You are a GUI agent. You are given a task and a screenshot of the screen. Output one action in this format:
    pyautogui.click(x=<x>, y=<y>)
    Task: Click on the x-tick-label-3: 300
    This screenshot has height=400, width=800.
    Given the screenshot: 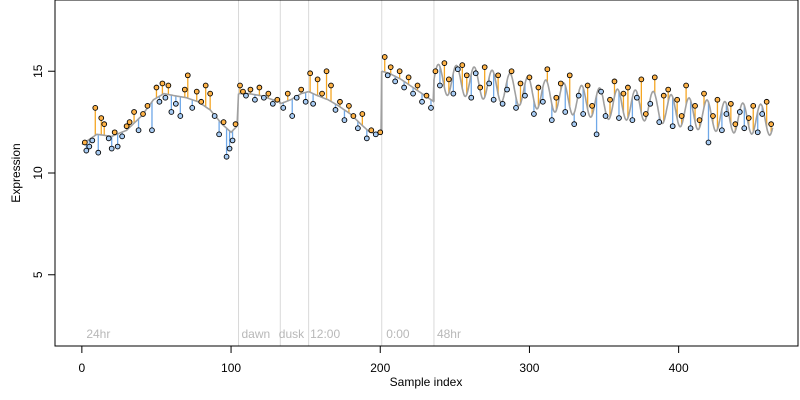 What is the action you would take?
    pyautogui.click(x=529, y=368)
    